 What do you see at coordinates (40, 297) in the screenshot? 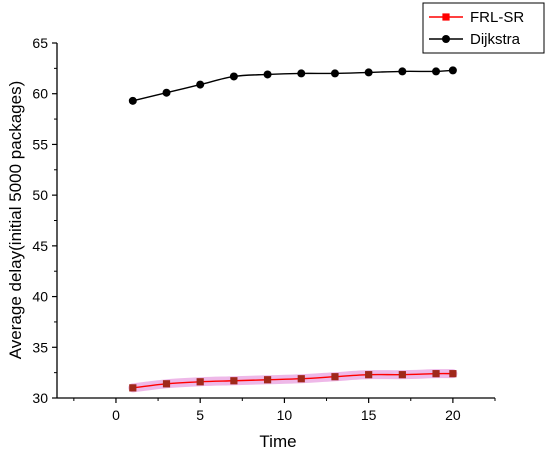
I see `y-tick-label: 40` at bounding box center [40, 297].